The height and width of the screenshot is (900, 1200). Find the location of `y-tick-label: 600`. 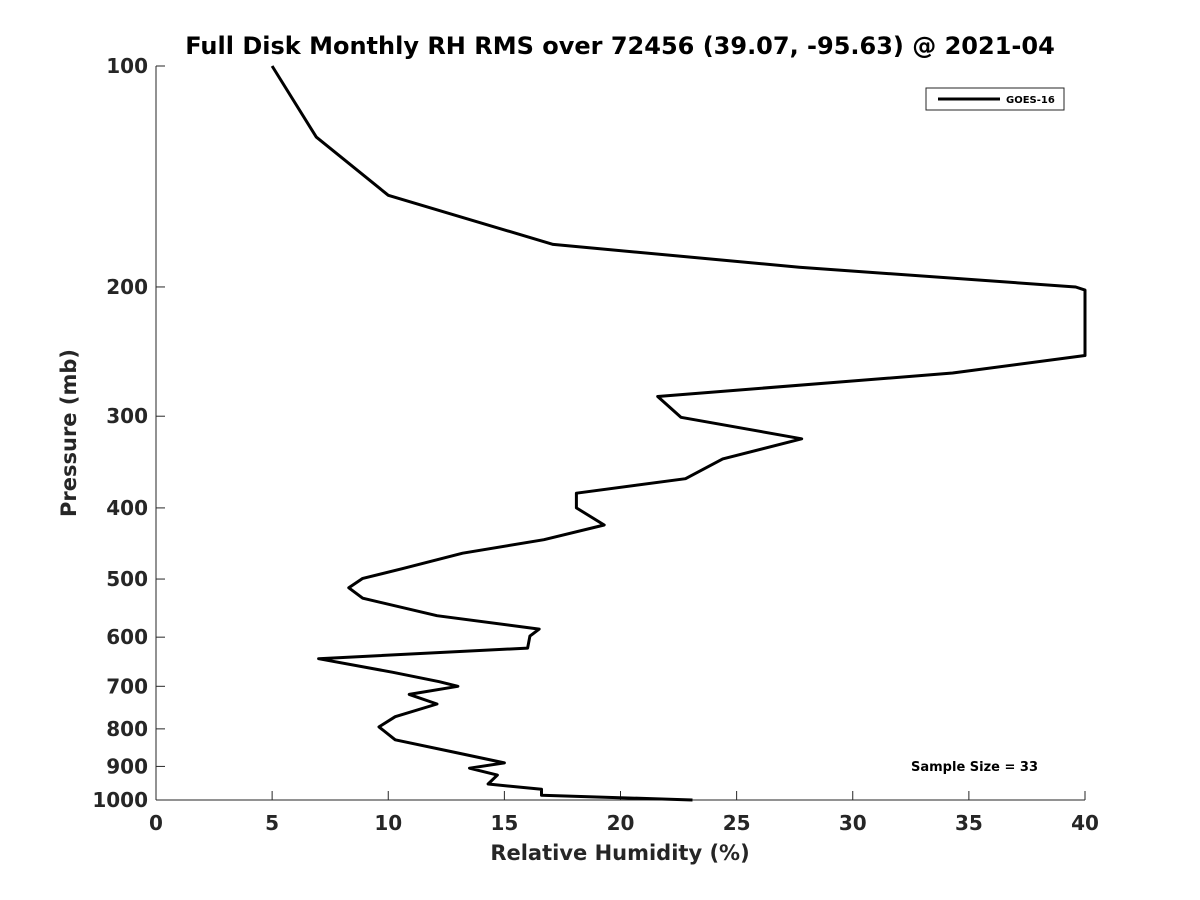

y-tick-label: 600 is located at coordinates (127, 637).